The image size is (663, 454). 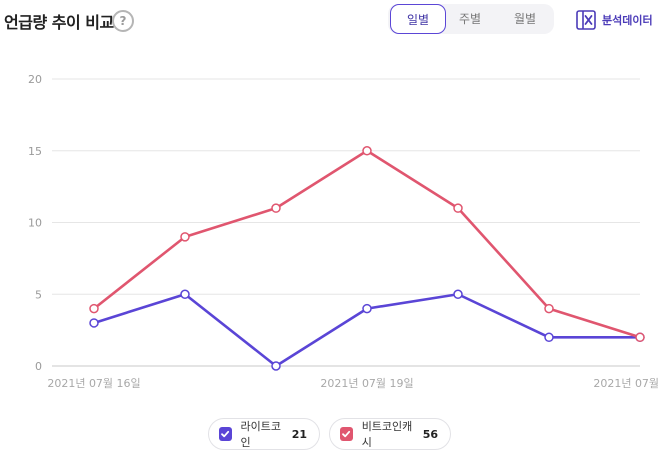 I want to click on export-data-label: 분석데이터, so click(x=627, y=20).